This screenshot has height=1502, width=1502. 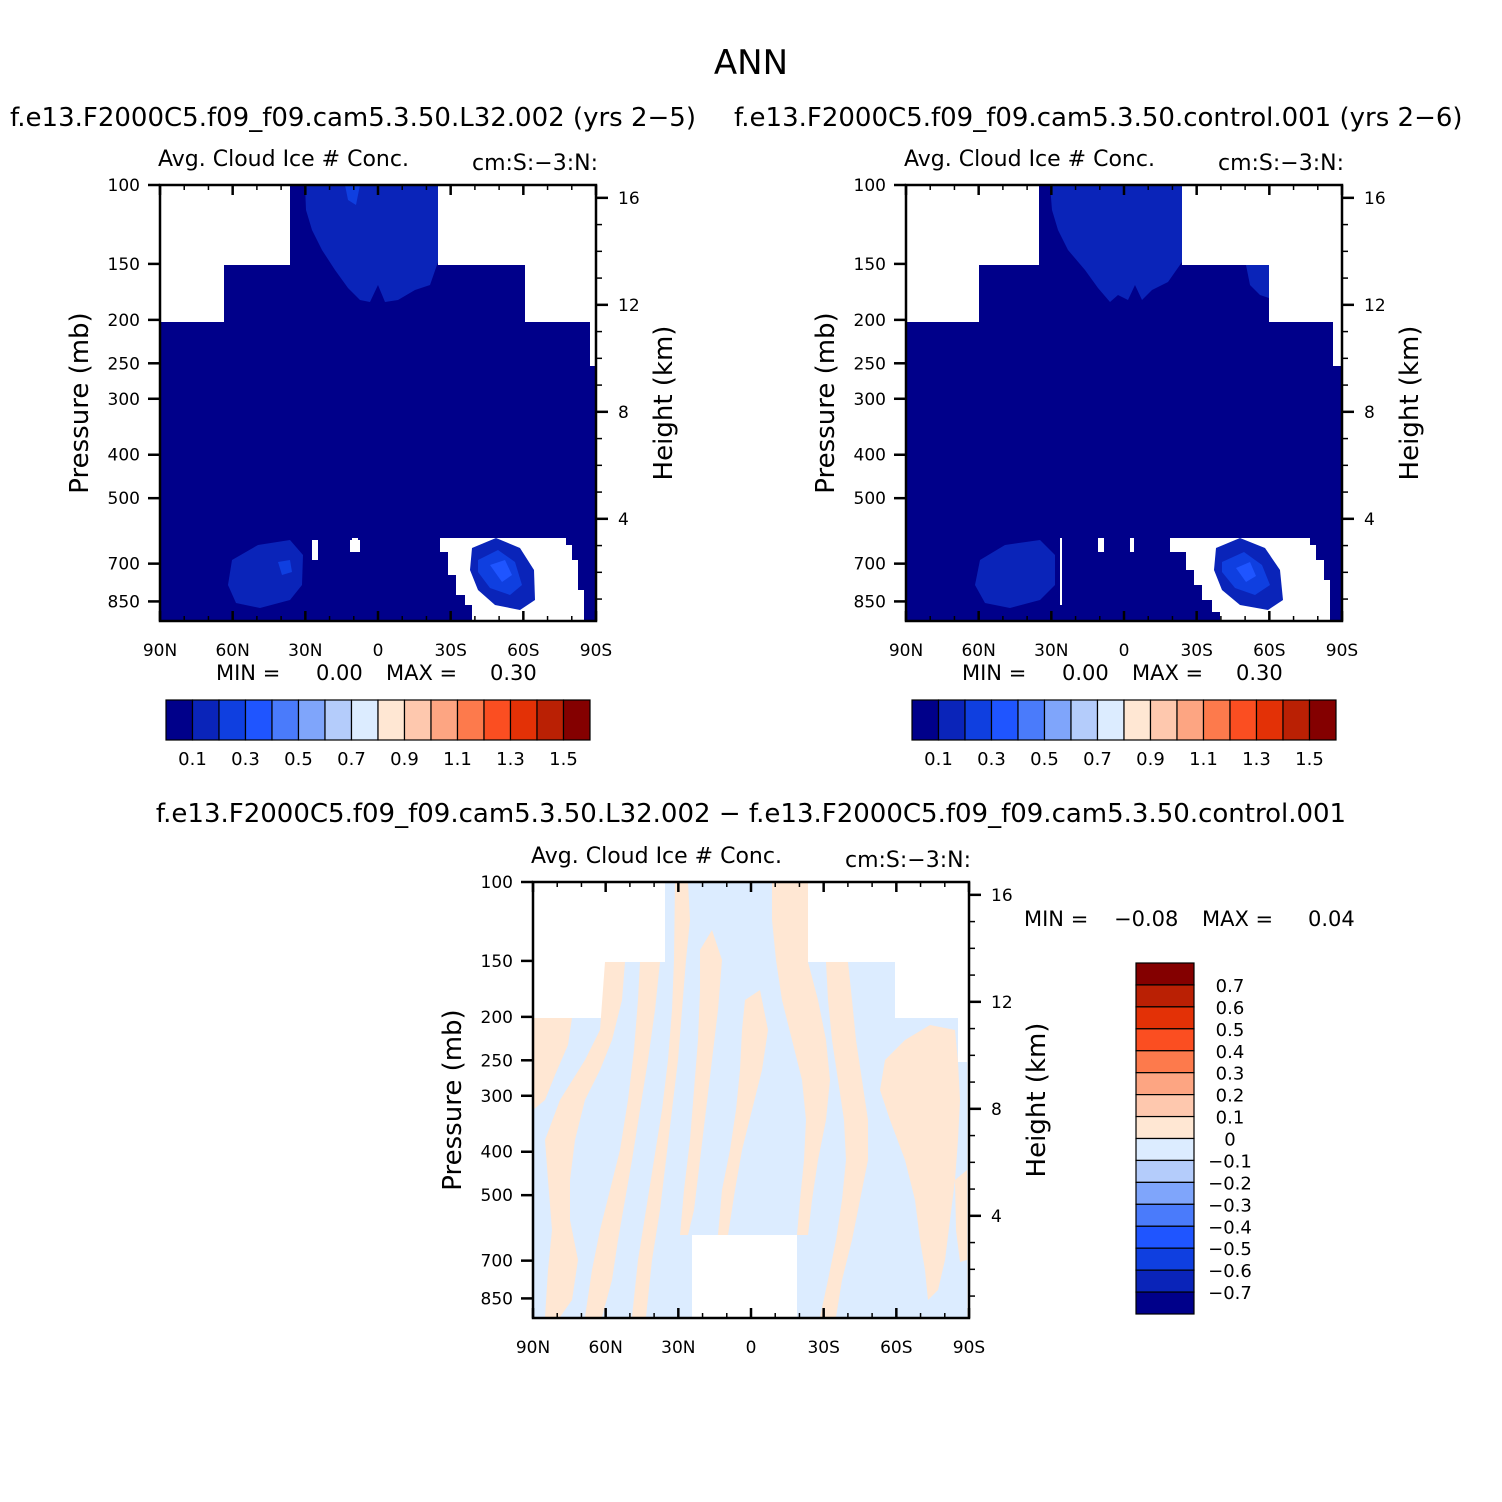 I want to click on panel2-min-label: MIN =, so click(x=994, y=673).